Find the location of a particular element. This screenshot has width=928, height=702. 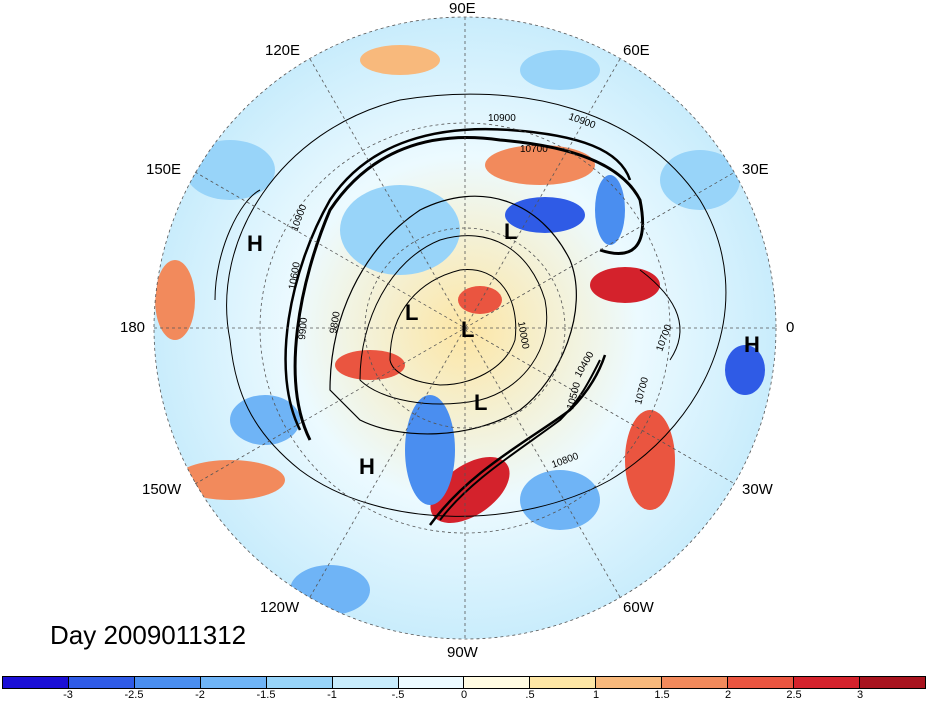

contour-label: 10000 is located at coordinates (523, 336).